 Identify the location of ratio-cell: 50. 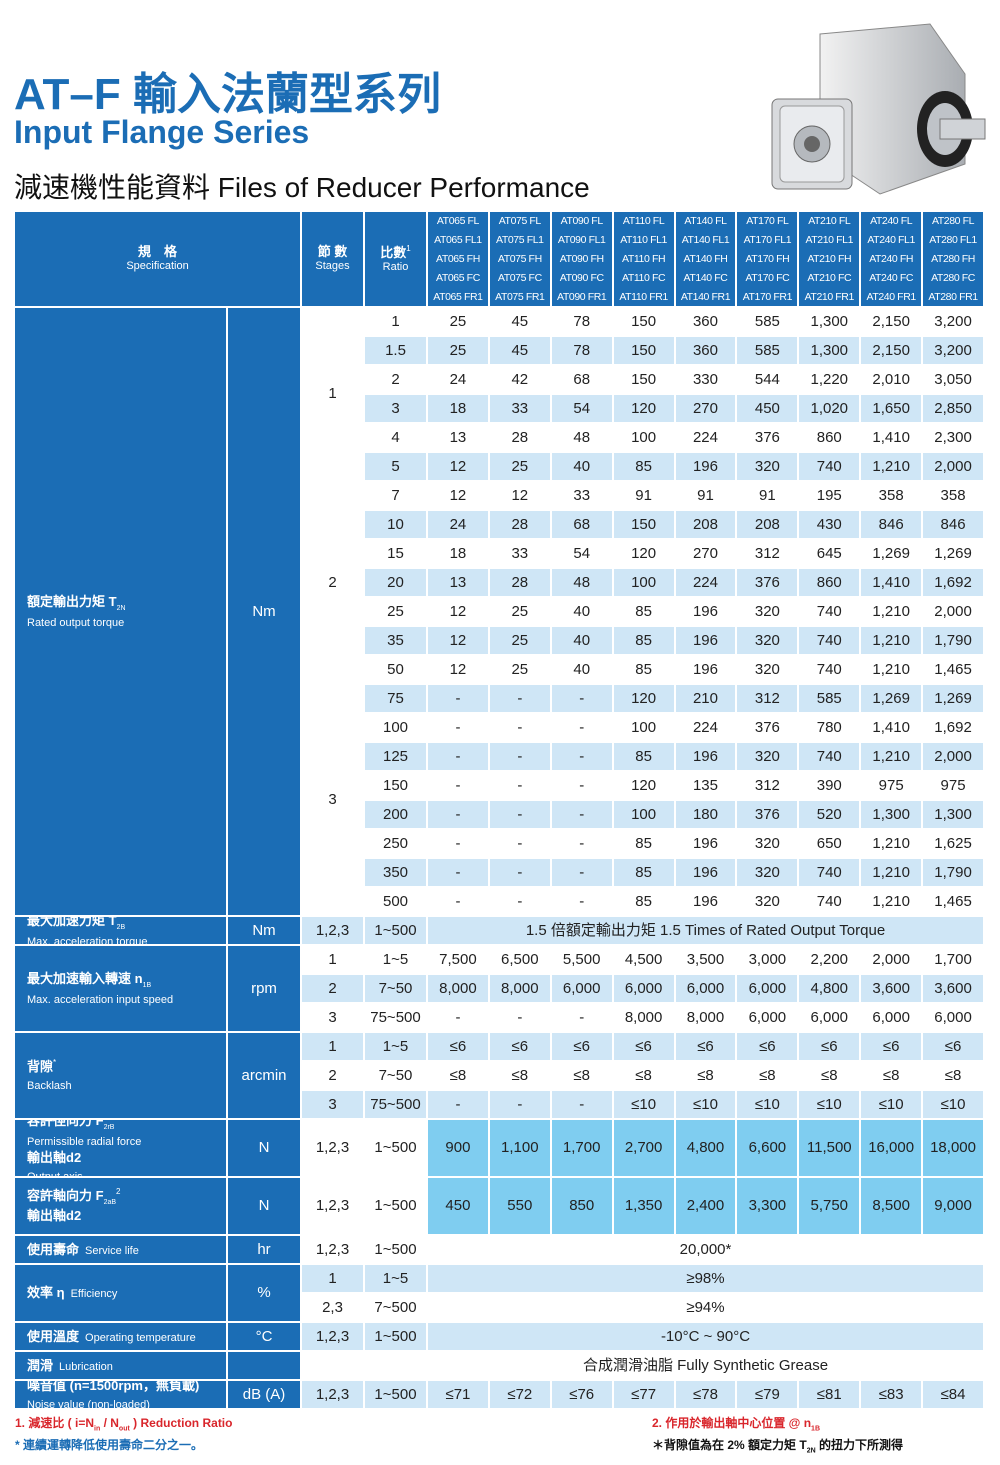
(395, 669).